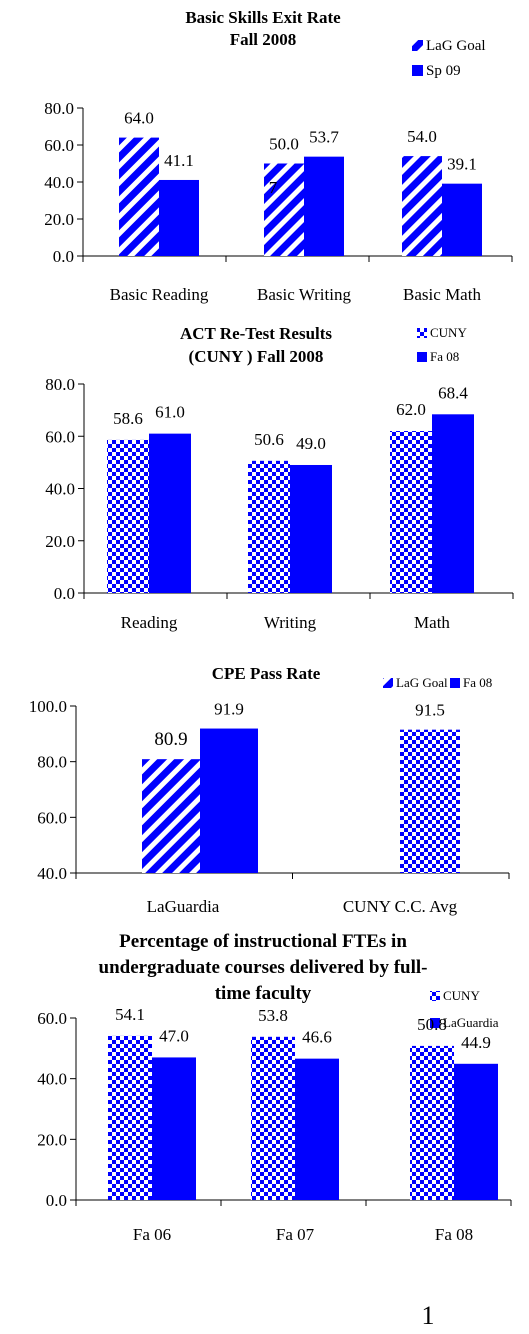  What do you see at coordinates (448, 332) in the screenshot?
I see `chart2-legend-label: CUNY` at bounding box center [448, 332].